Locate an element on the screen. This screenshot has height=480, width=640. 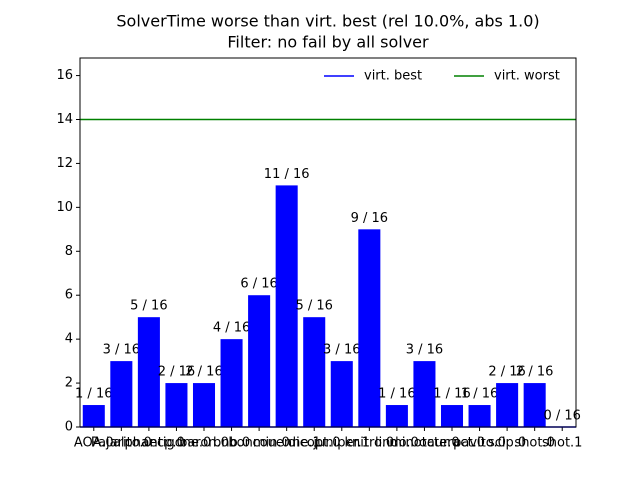
x-tick-label: bonmin.0 is located at coordinates (258, 443).